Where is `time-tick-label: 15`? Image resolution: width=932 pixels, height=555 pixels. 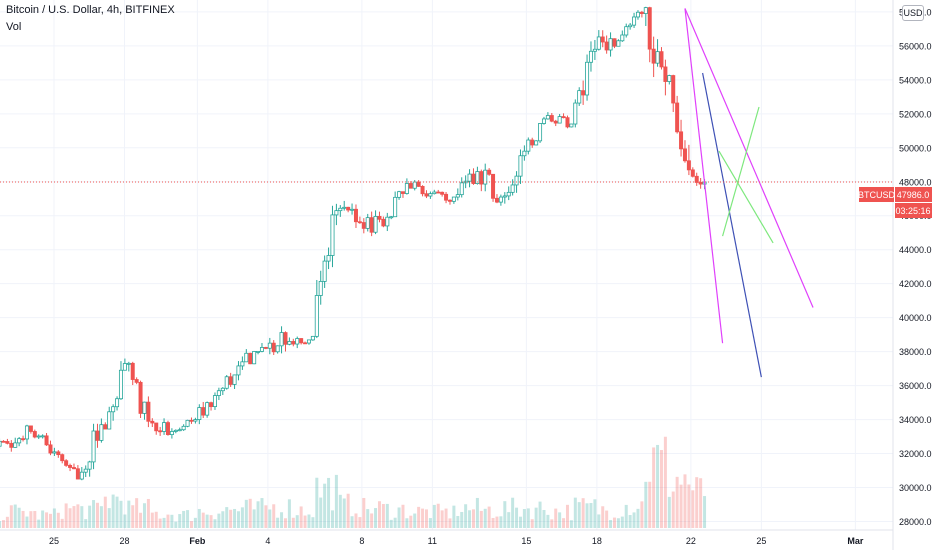 time-tick-label: 15 is located at coordinates (526, 541).